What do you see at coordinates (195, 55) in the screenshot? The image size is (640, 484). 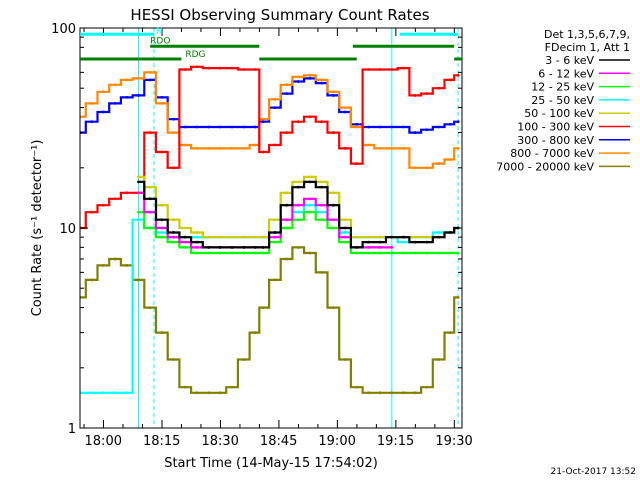 I see `status-bar-label-rdg: RDG` at bounding box center [195, 55].